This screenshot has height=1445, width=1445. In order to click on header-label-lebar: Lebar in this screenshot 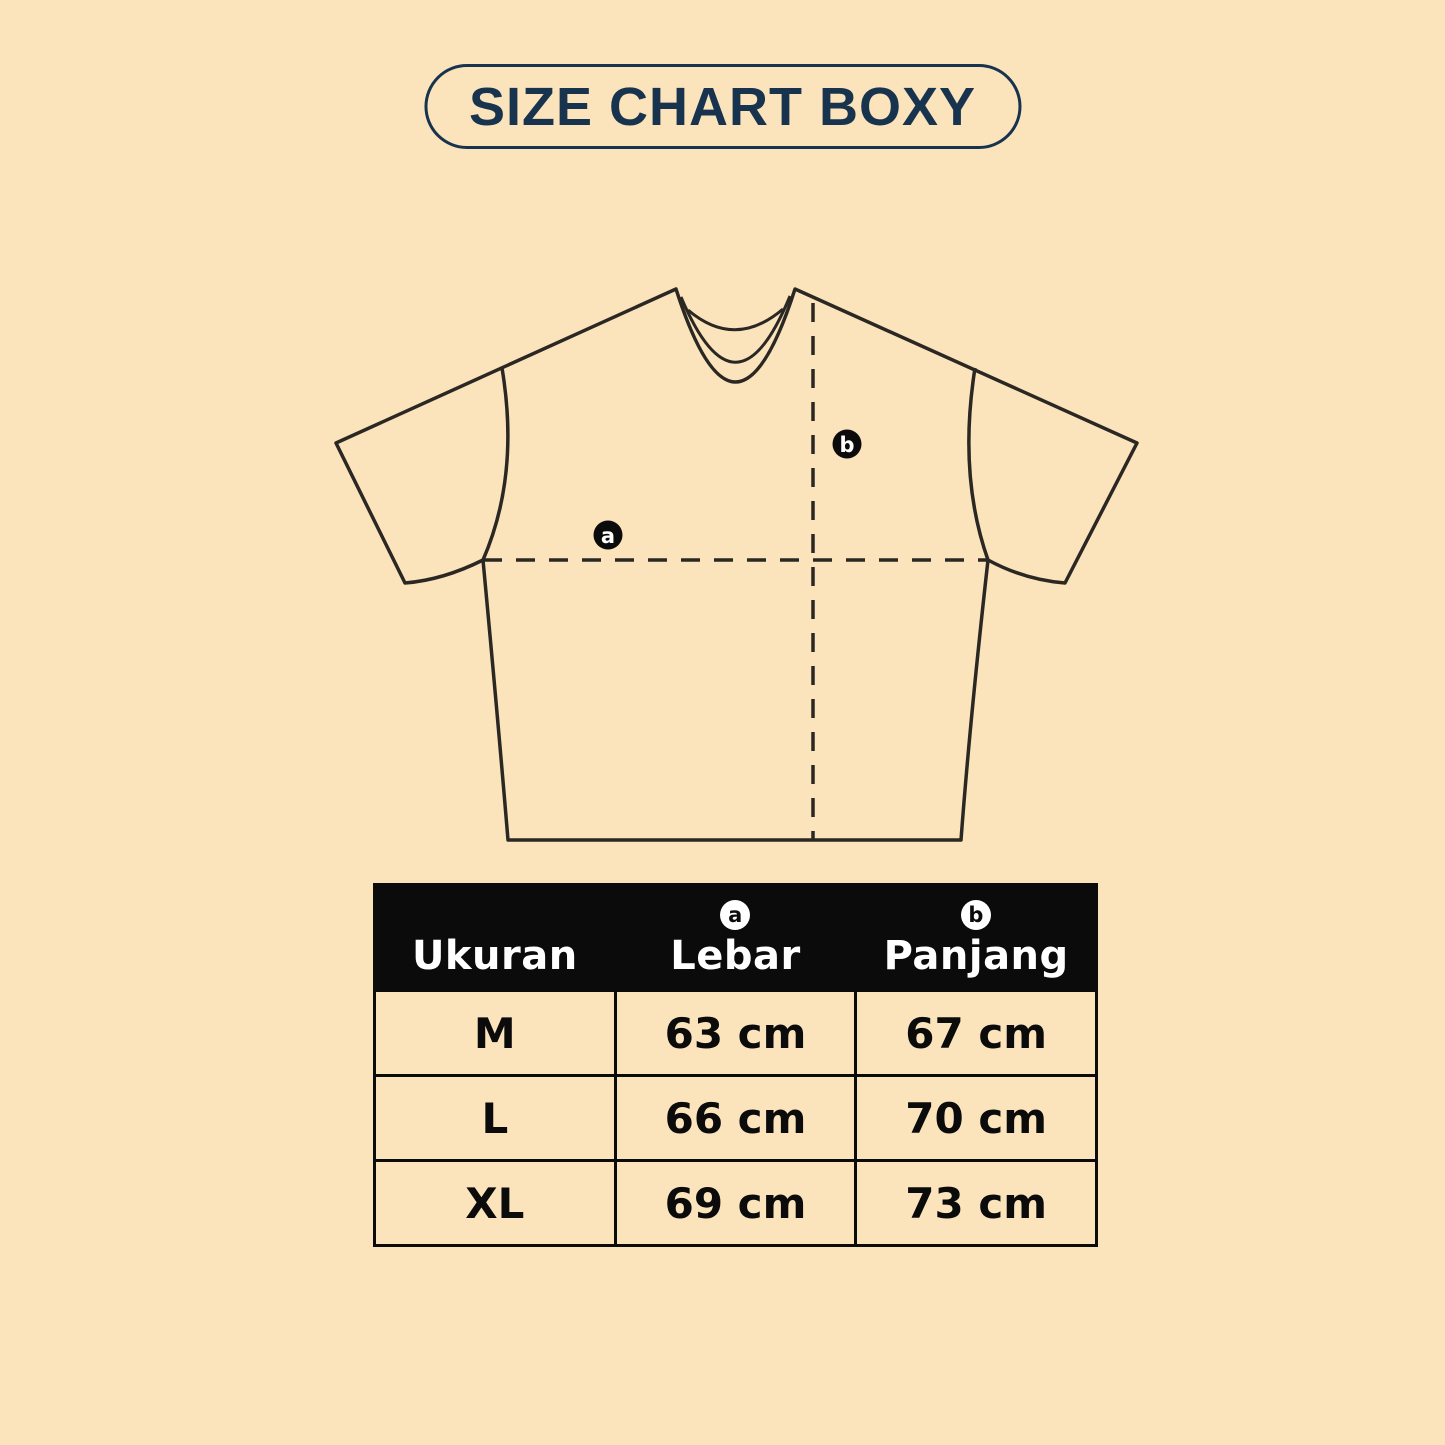, I will do `click(735, 956)`.